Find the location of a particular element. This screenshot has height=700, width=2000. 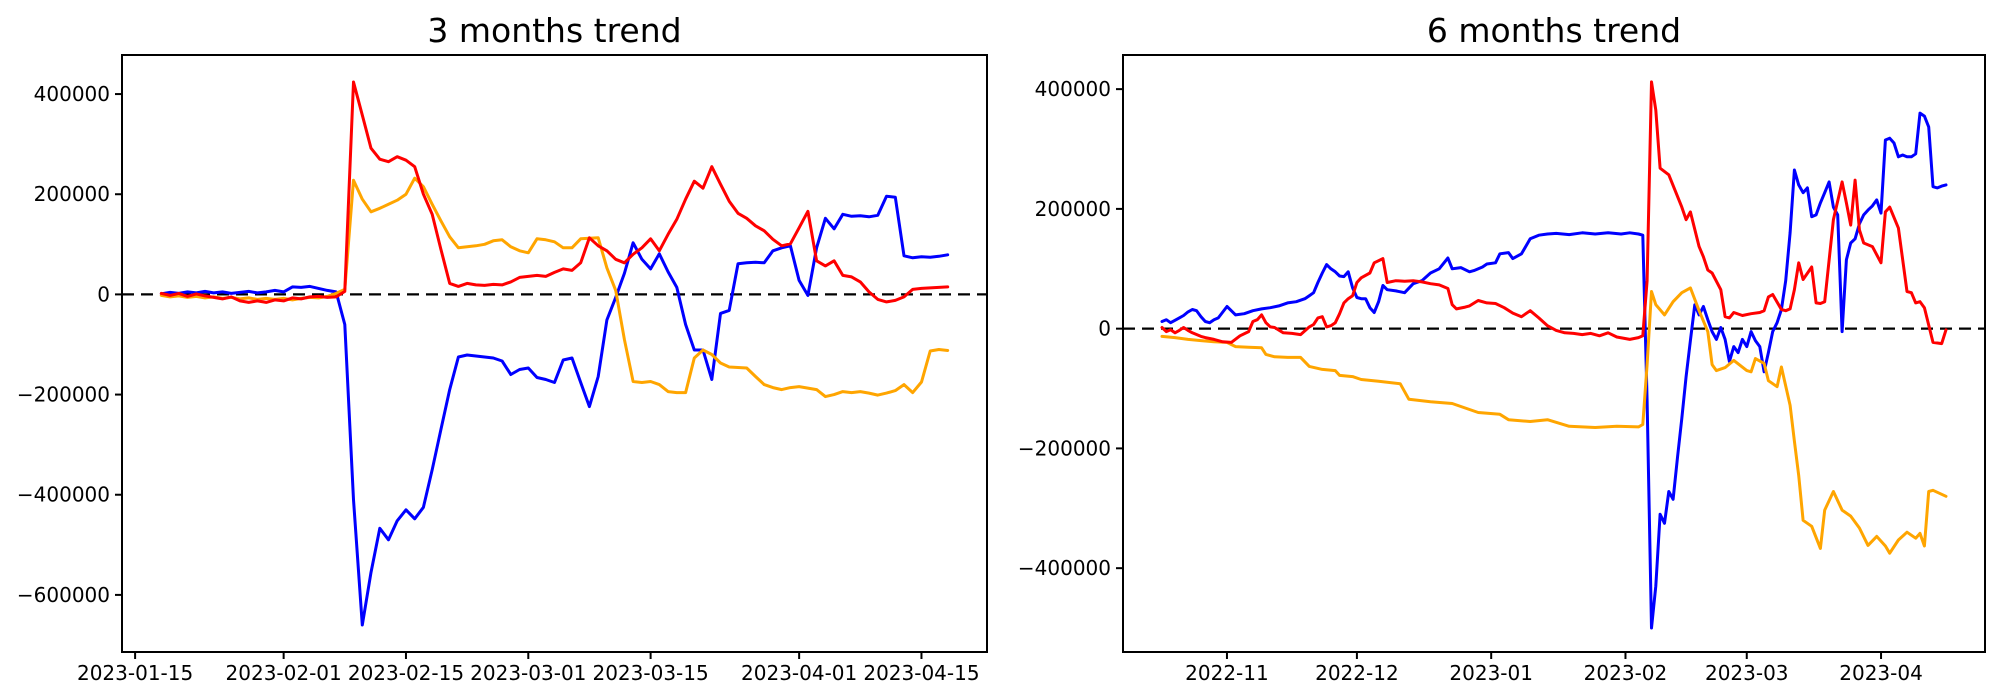

x-tick-label: 2023-04-15 is located at coordinates (921, 673).